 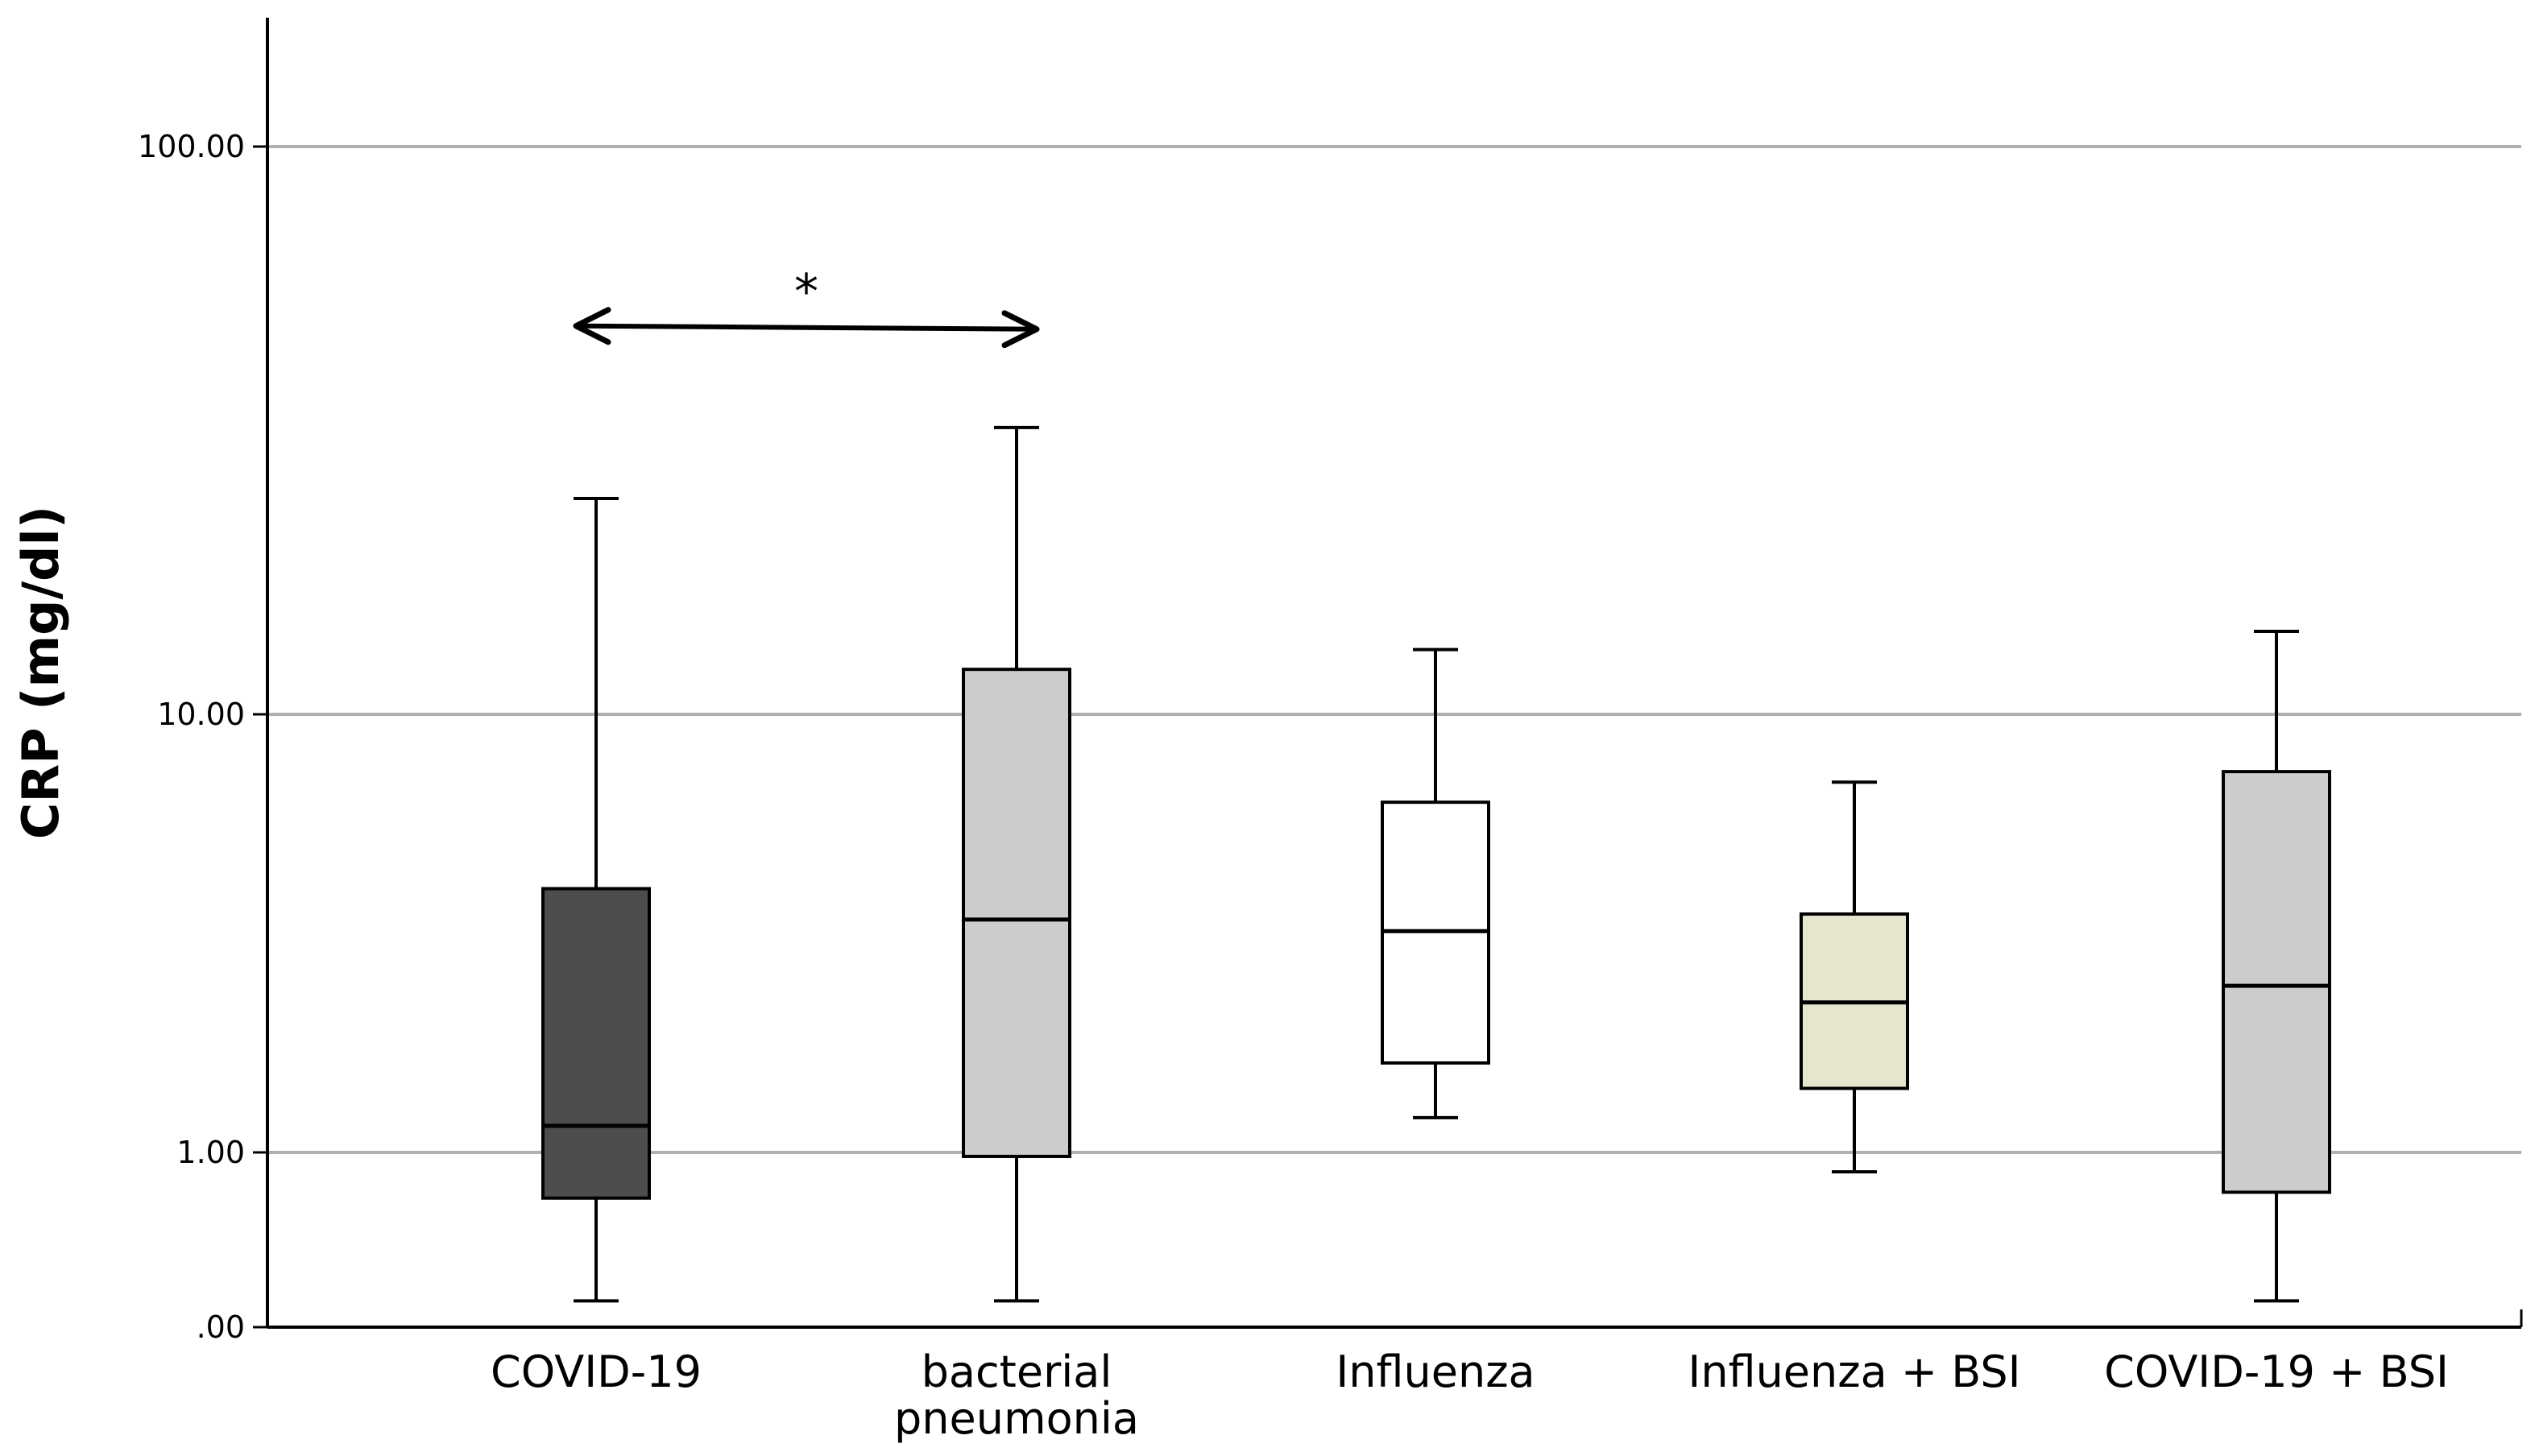 I want to click on category-label: Influenza, so click(x=1435, y=1372).